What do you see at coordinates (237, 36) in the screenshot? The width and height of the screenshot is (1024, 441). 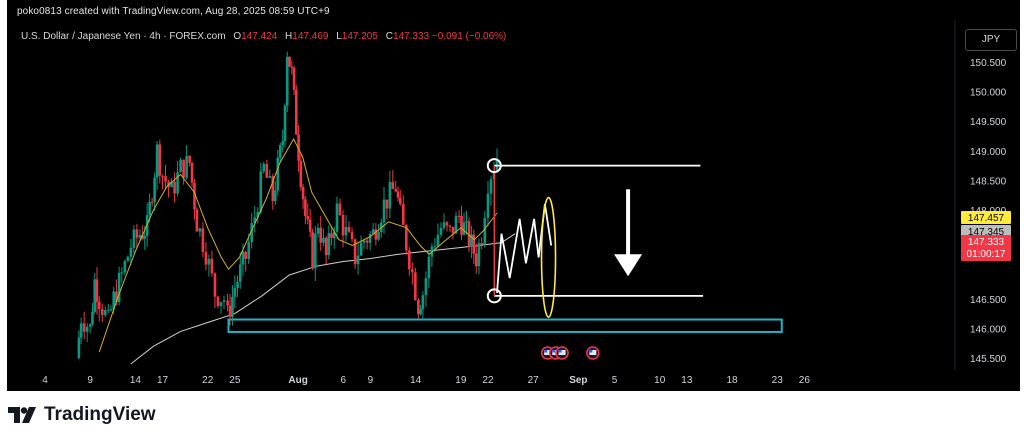 I see `ohlc-open-label: O` at bounding box center [237, 36].